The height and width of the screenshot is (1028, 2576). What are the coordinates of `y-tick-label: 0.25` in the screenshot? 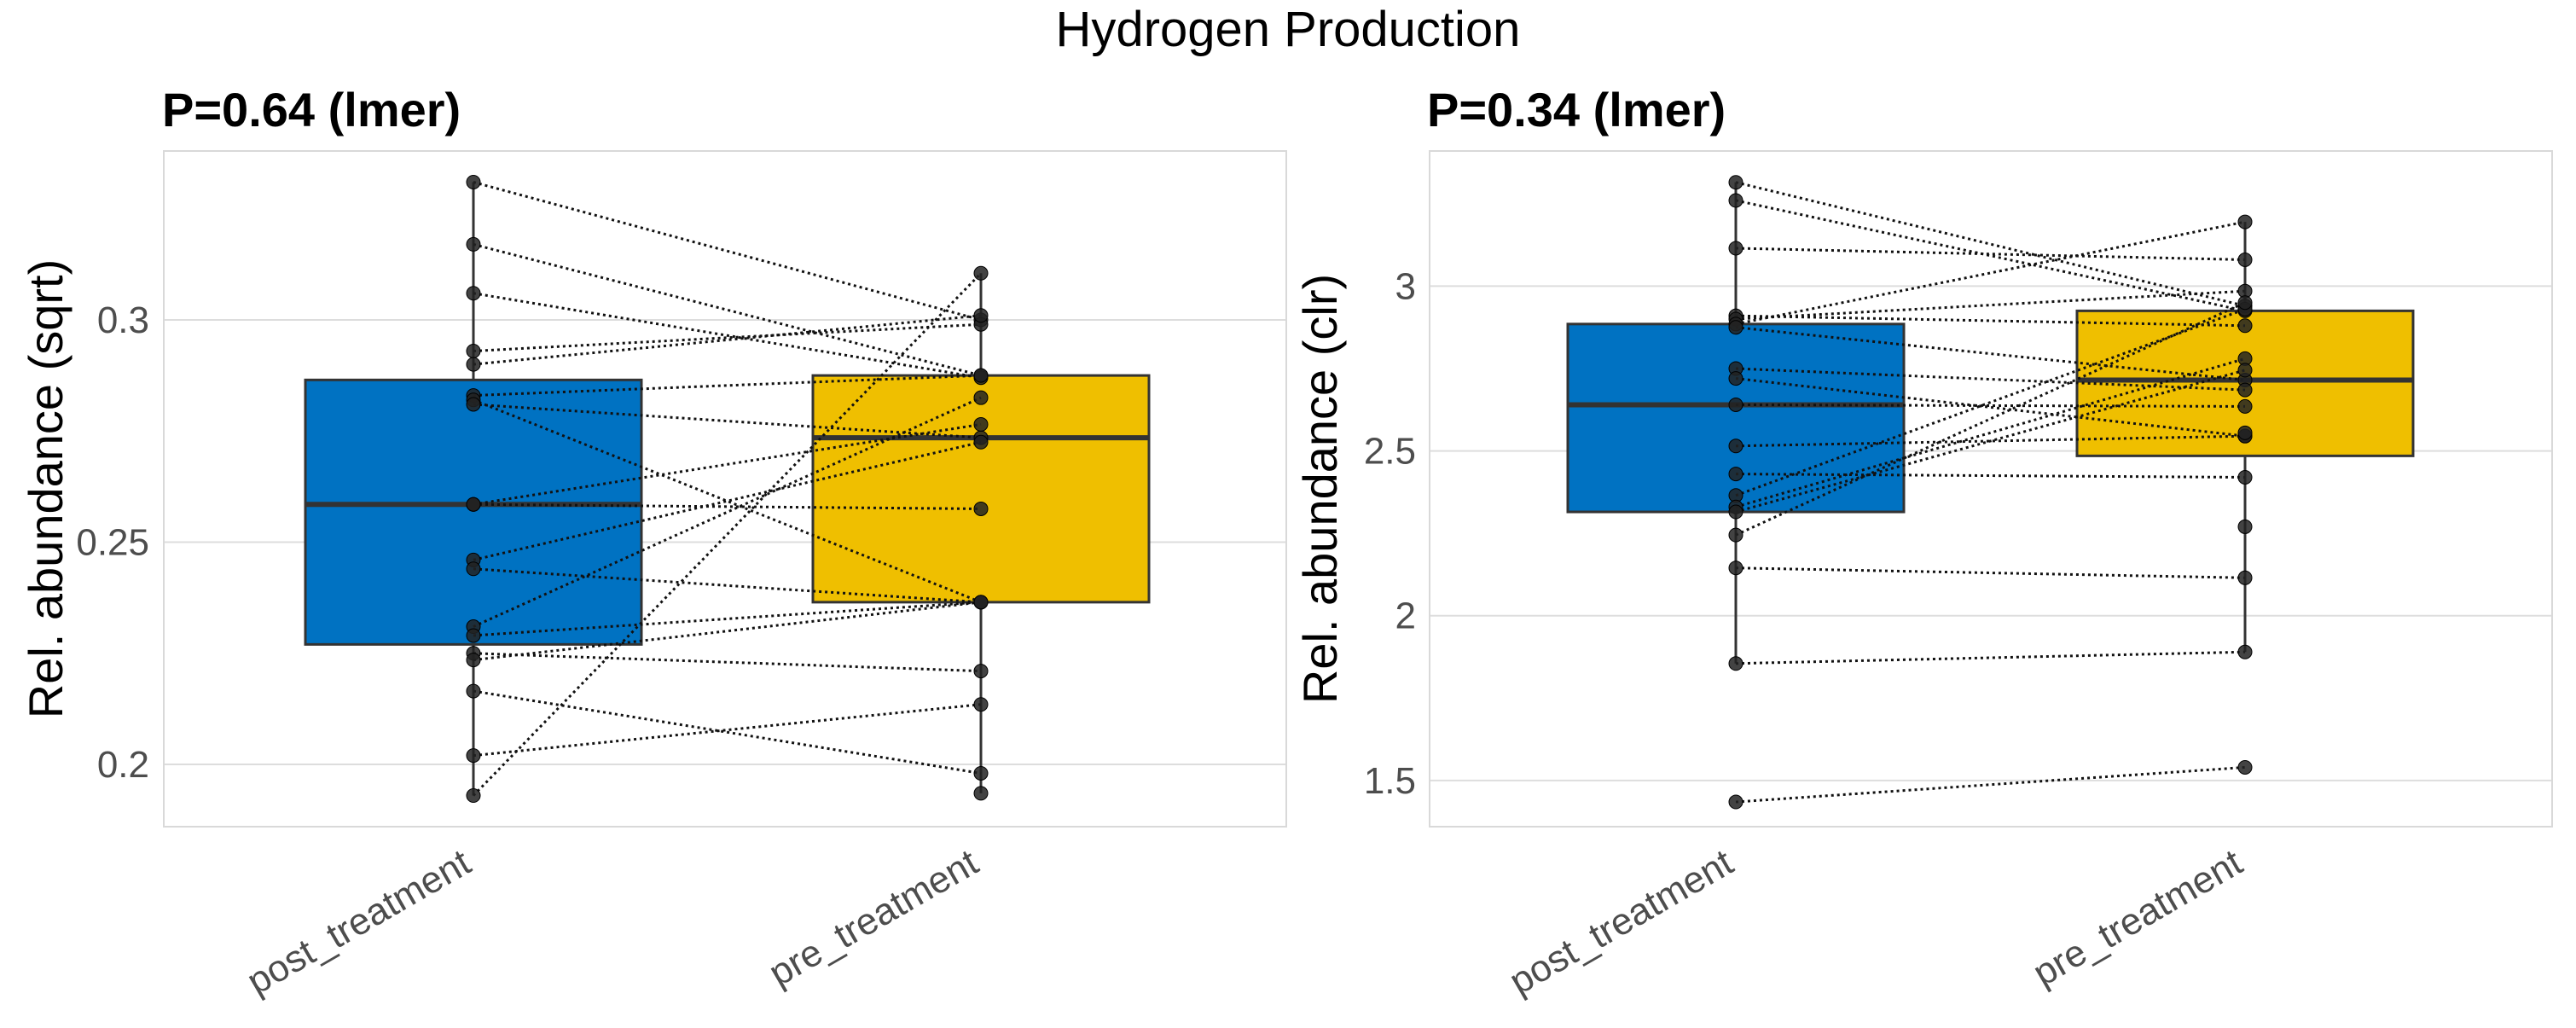 It's located at (112, 543).